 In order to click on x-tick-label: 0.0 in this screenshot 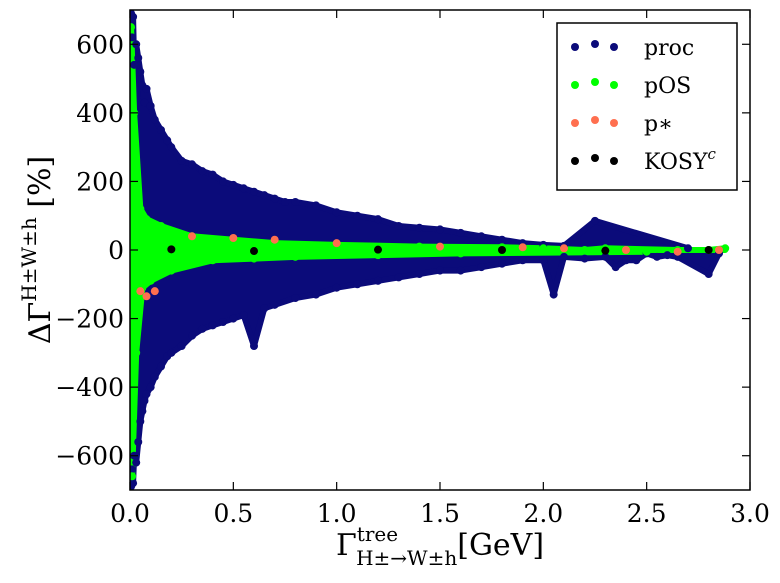, I will do `click(130, 513)`.